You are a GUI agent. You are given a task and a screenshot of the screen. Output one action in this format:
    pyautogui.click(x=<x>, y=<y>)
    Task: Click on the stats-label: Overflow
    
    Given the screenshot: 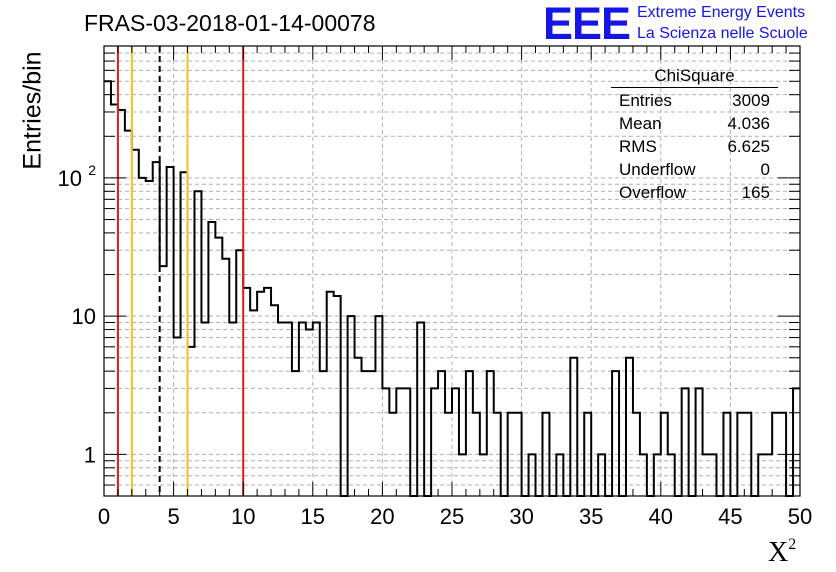 What is the action you would take?
    pyautogui.click(x=653, y=192)
    